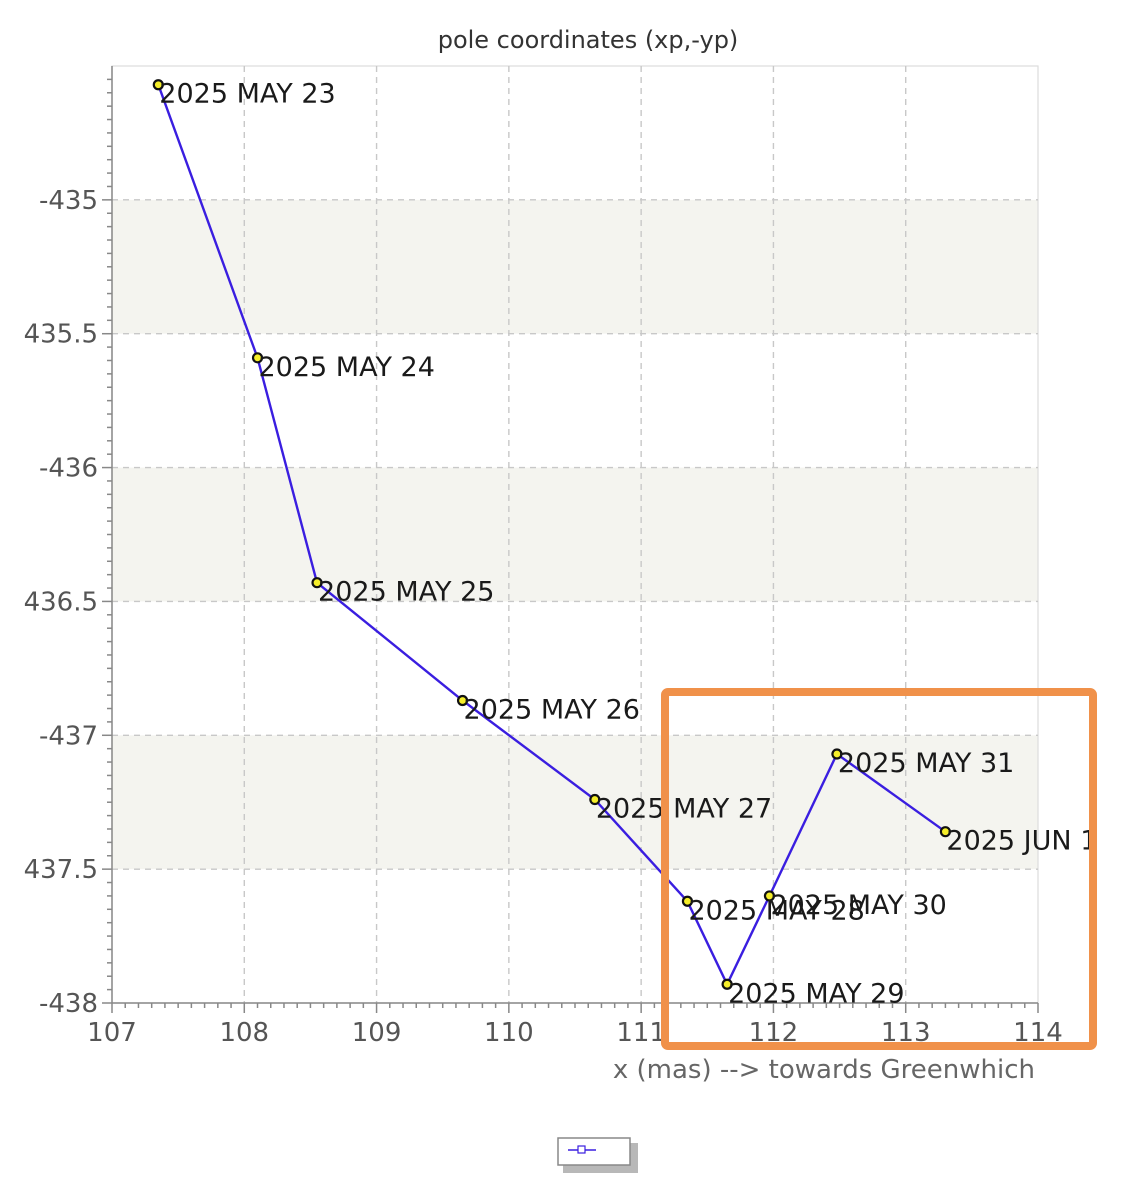  I want to click on point-label: 2025 MAY 30, so click(858, 905).